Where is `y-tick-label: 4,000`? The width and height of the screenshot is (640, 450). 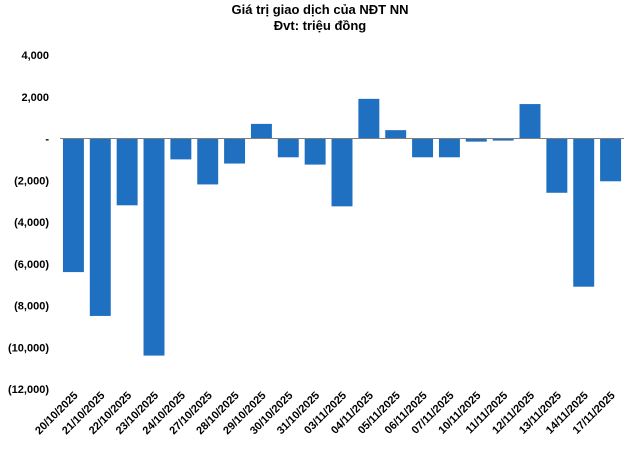
y-tick-label: 4,000 is located at coordinates (35, 56).